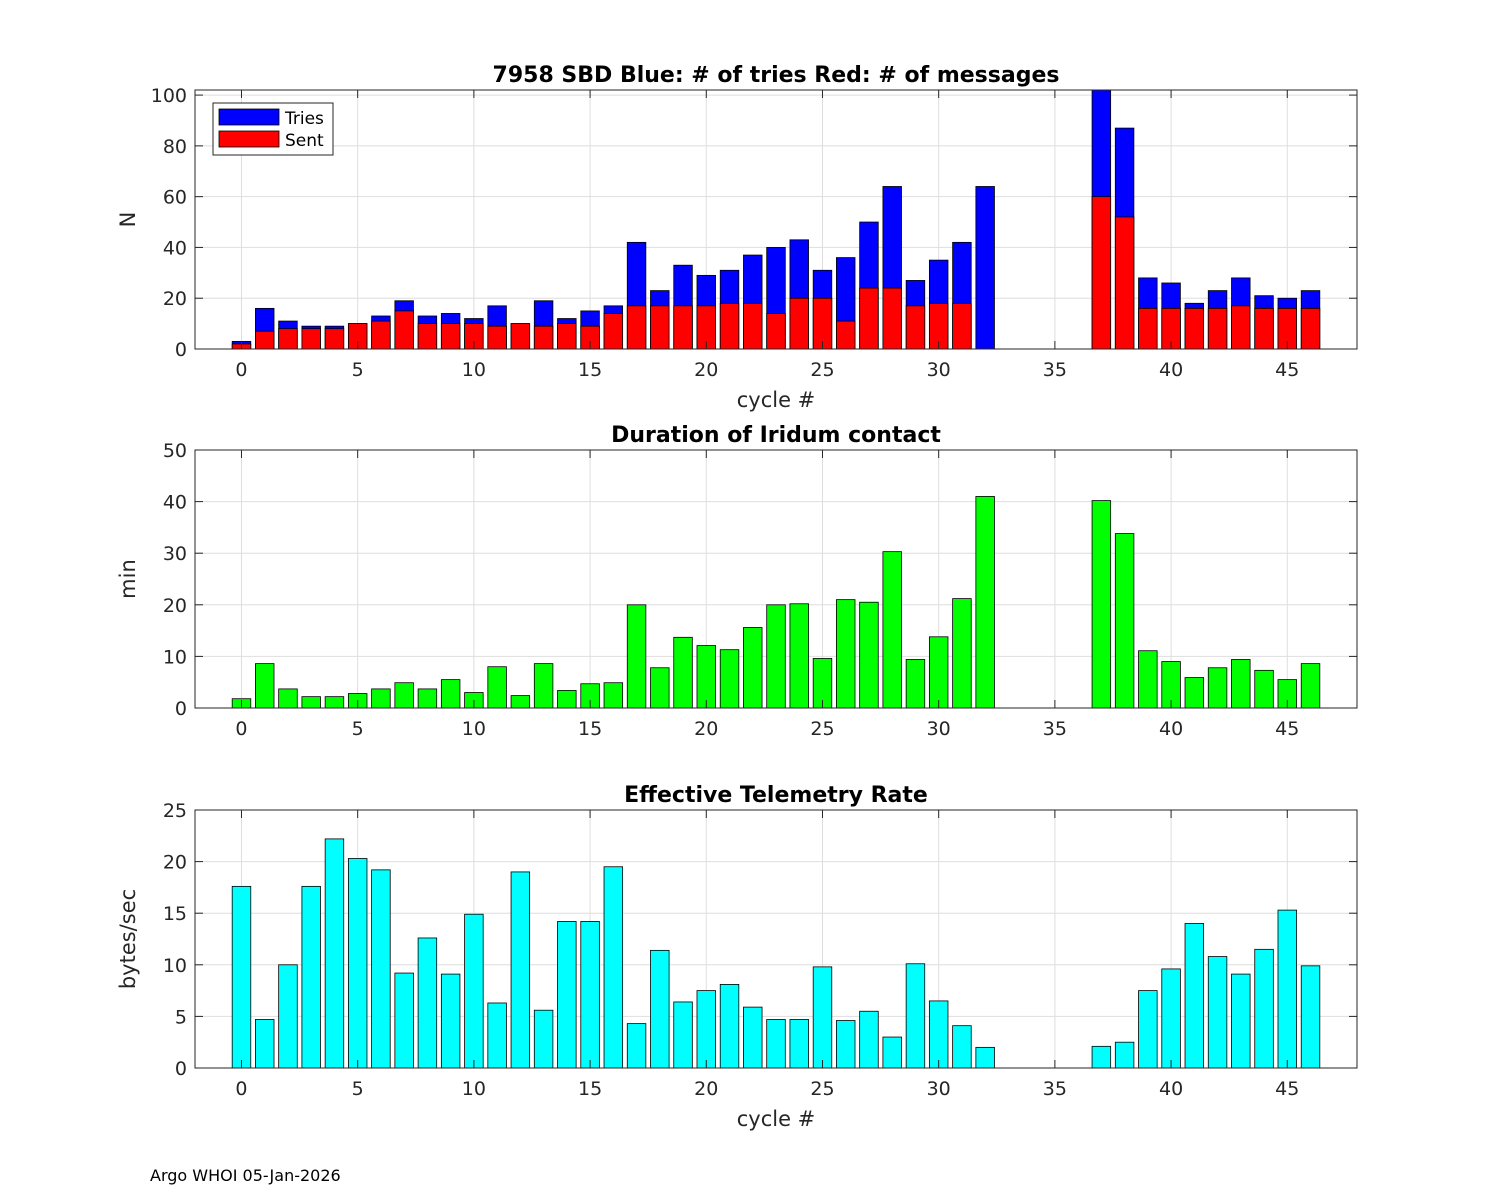  Describe the element at coordinates (590, 729) in the screenshot. I see `x-tick-label: 15` at that location.